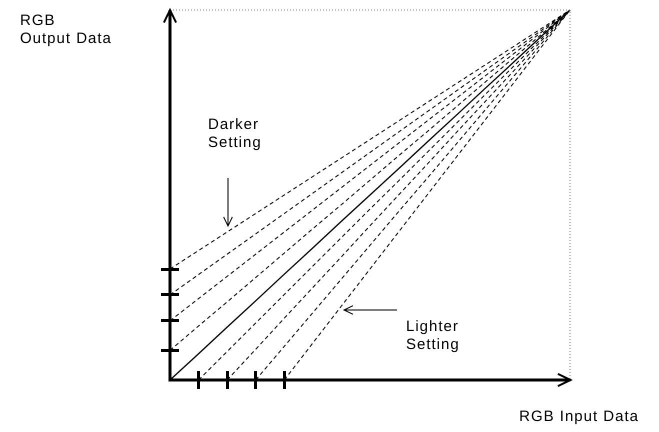 The height and width of the screenshot is (432, 659). Describe the element at coordinates (579, 417) in the screenshot. I see `x-axis-title: RGB Input Data` at that location.